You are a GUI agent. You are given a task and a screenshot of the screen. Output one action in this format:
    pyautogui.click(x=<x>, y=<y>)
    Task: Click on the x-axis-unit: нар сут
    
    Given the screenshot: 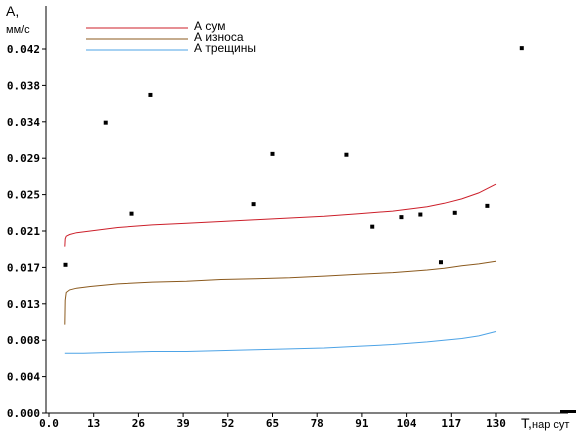 What is the action you would take?
    pyautogui.click(x=550, y=425)
    